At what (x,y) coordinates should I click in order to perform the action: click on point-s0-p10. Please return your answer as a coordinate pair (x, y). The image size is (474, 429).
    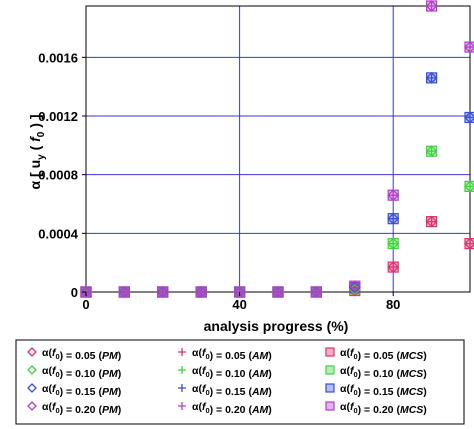
    Looking at the image, I should click on (469, 243).